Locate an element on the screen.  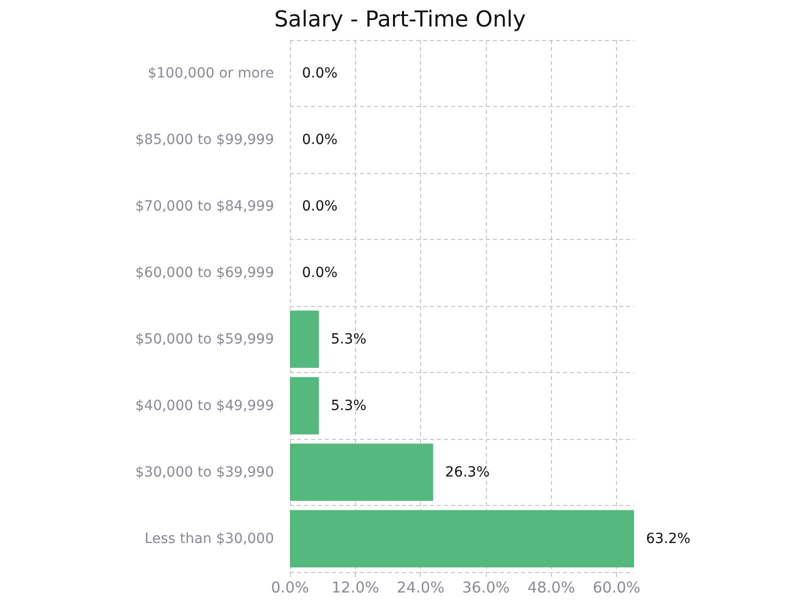
x-tick-label: 48.0% is located at coordinates (551, 587).